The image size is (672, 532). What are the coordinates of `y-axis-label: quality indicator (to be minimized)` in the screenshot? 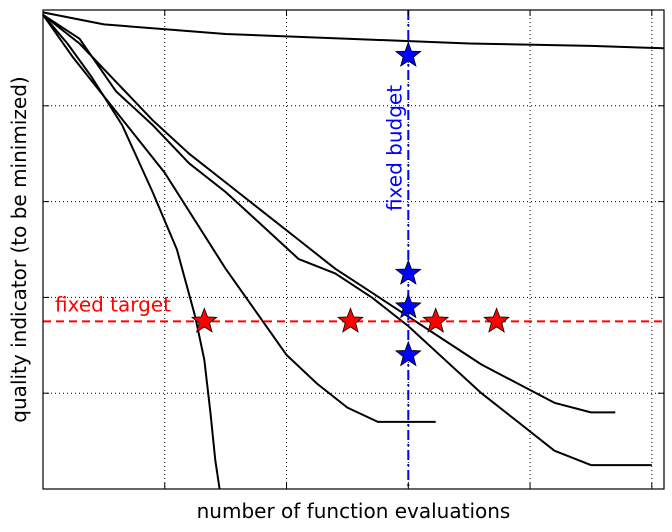 It's located at (19, 249).